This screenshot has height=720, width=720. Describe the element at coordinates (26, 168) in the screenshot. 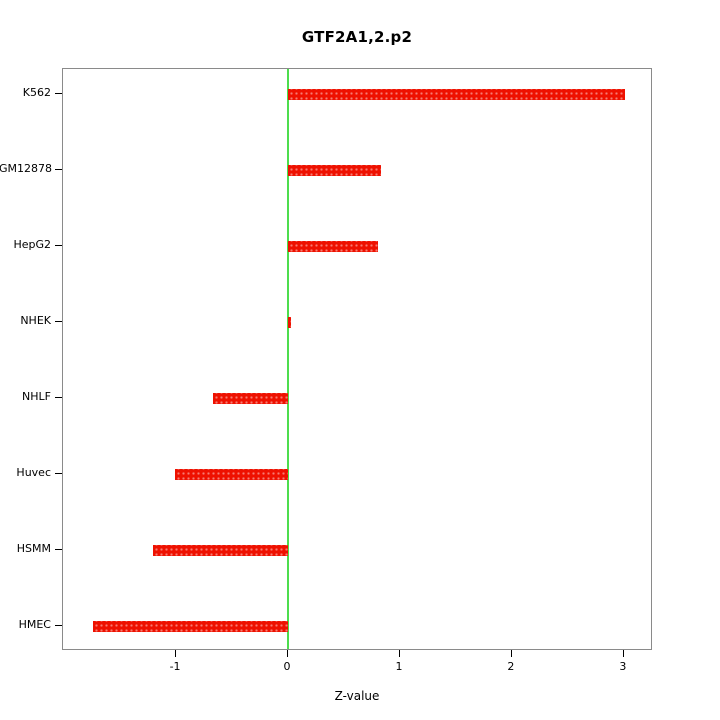

I see `y-axis-category-label: GM12878` at that location.